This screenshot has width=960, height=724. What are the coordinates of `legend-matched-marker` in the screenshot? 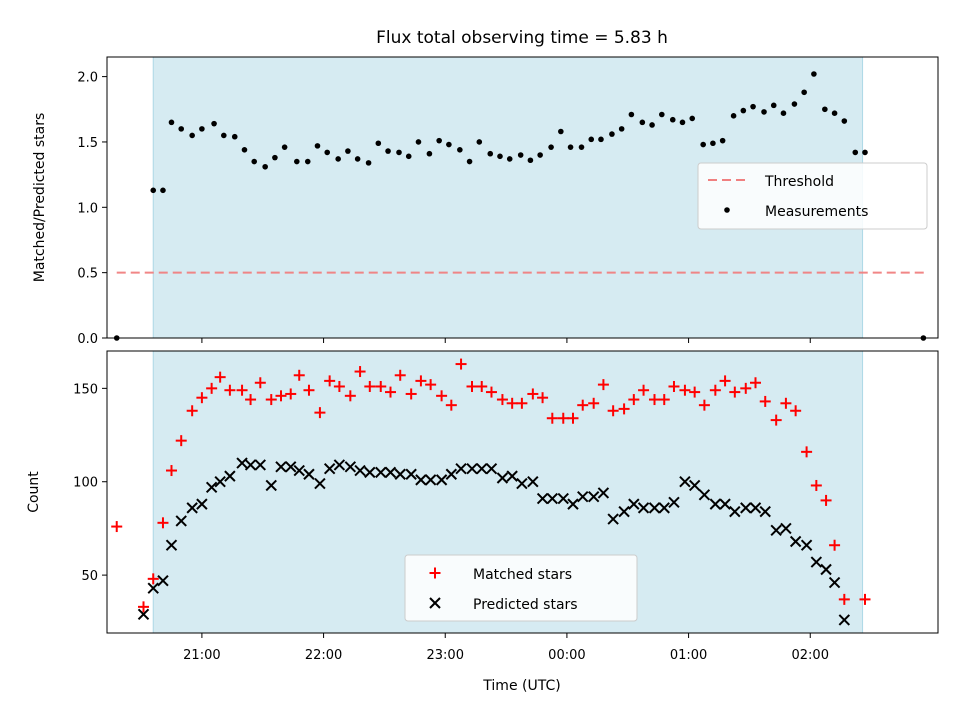 It's located at (435, 573).